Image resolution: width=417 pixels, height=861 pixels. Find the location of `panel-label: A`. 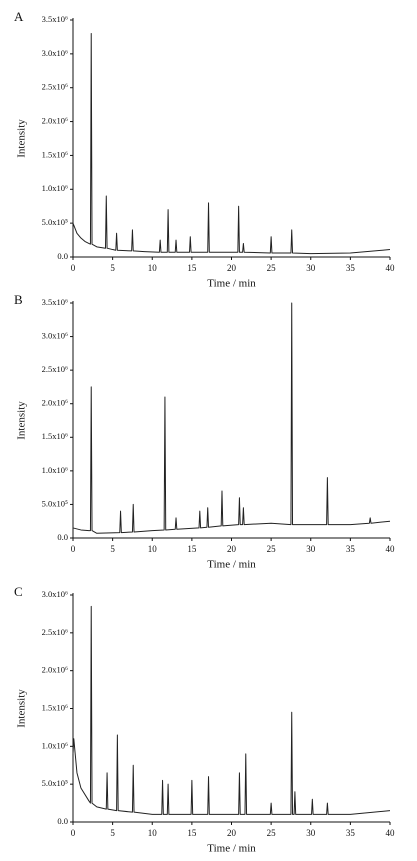

panel-label: A is located at coordinates (19, 16).